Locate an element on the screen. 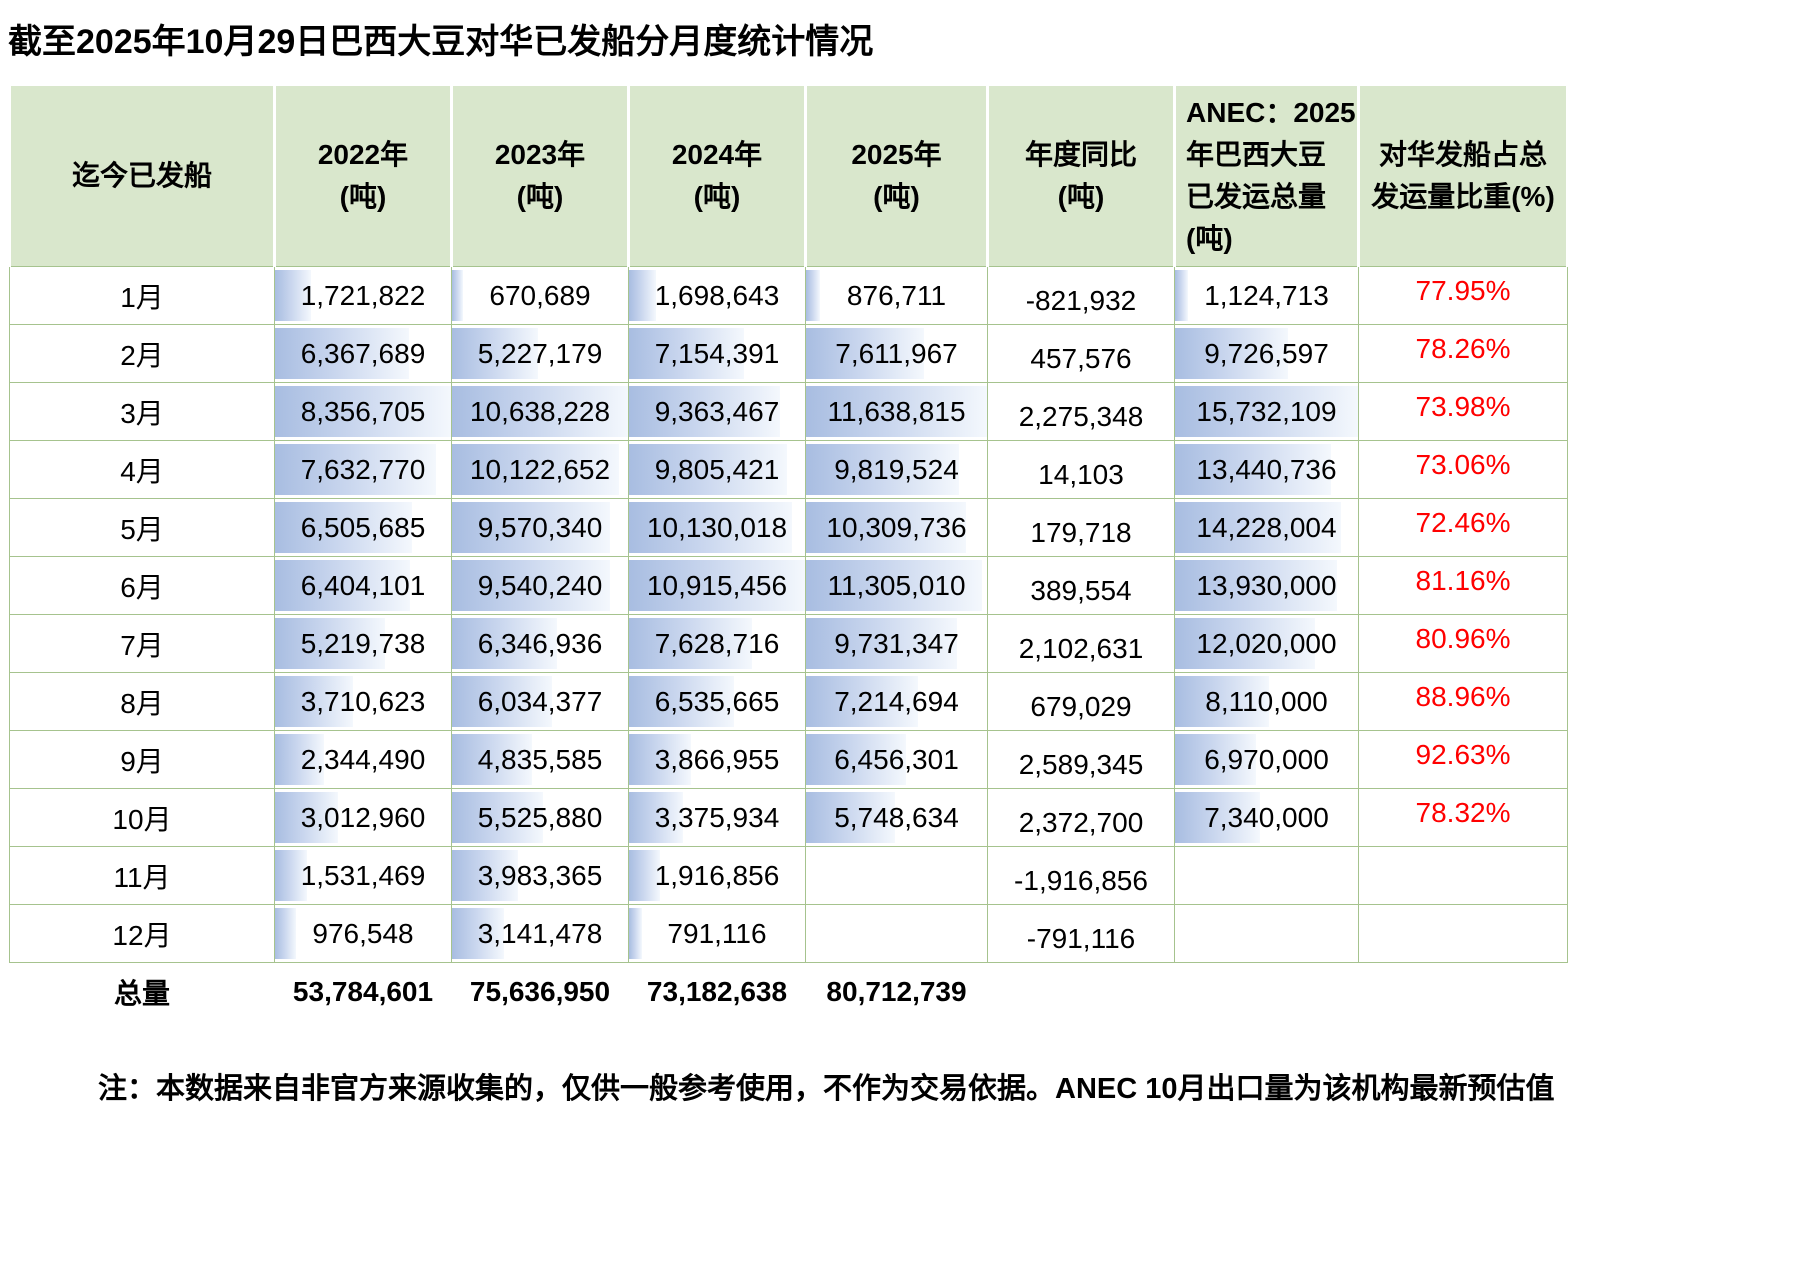 The height and width of the screenshot is (1270, 1819). cell-value: 78.32% is located at coordinates (1463, 812).